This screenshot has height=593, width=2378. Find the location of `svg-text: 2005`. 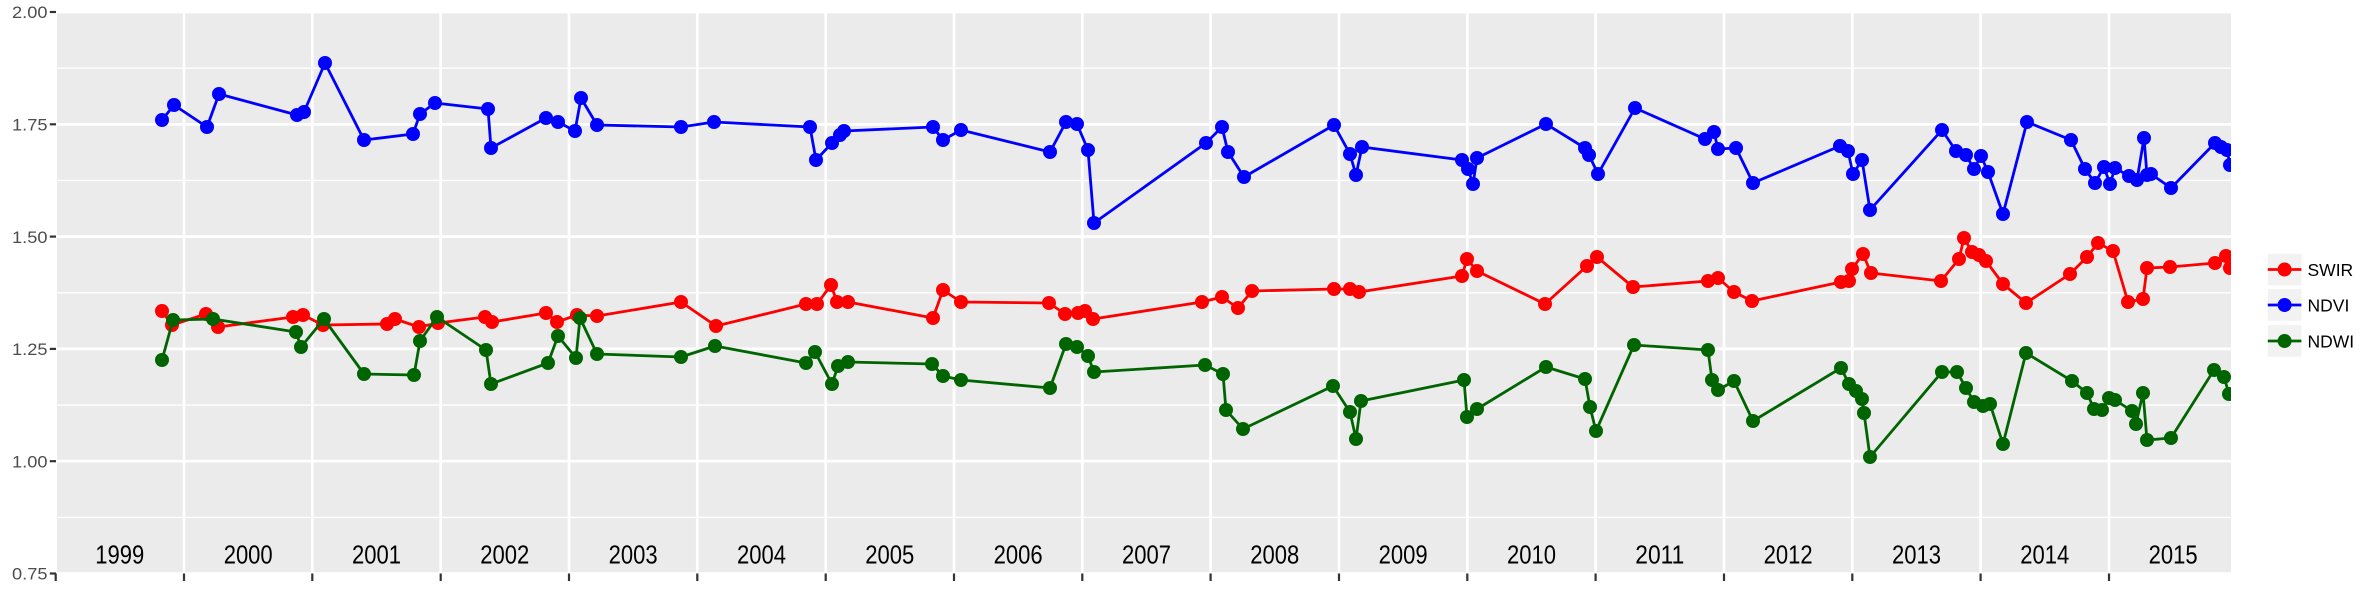

svg-text: 2005 is located at coordinates (889, 556).